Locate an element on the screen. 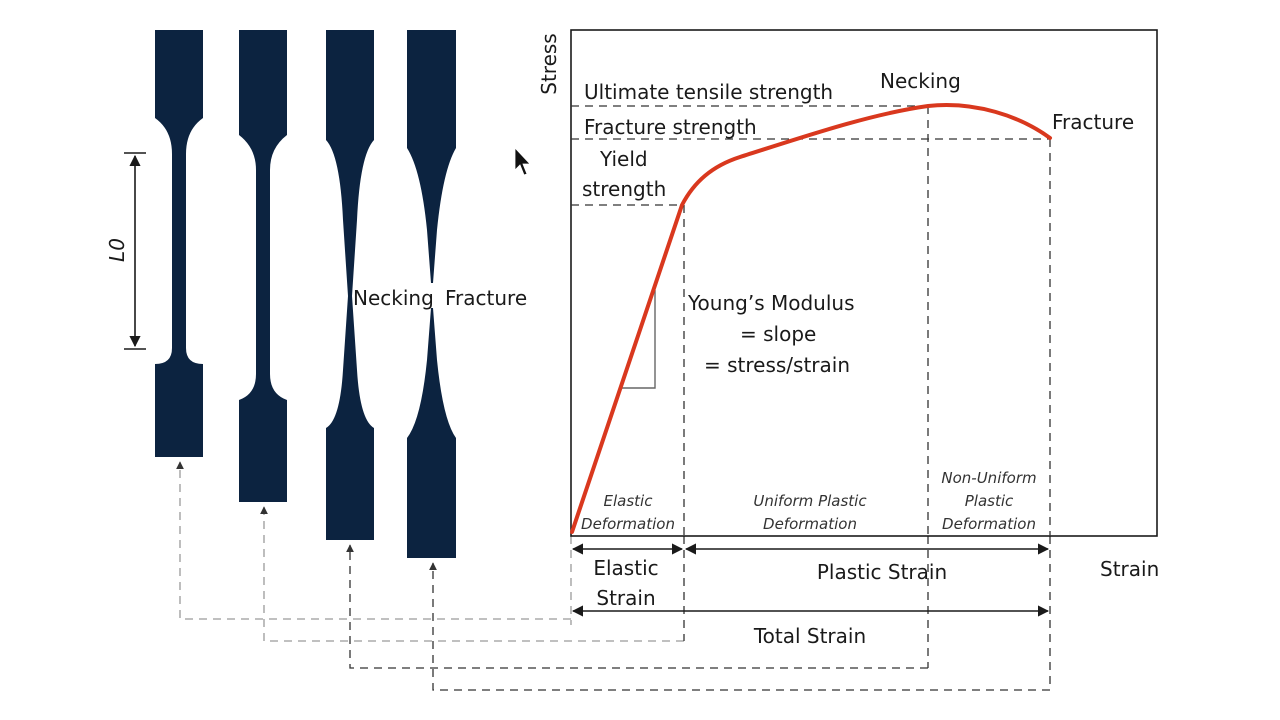 The height and width of the screenshot is (720, 1280). region-elastic-line1: Elastic is located at coordinates (629, 501).